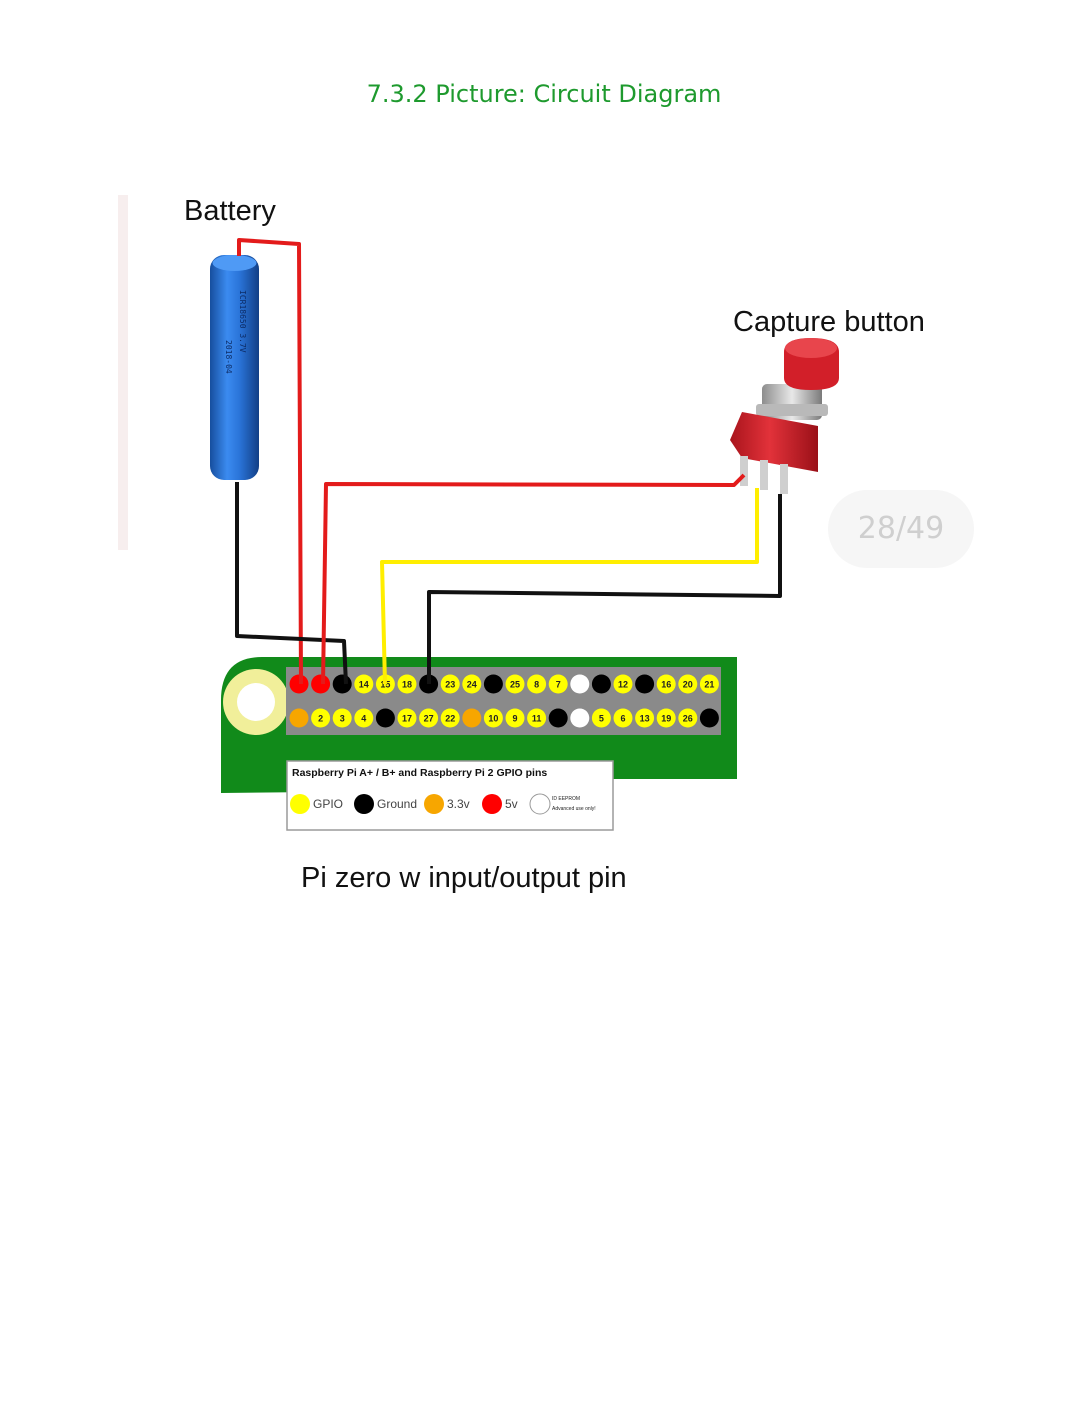  What do you see at coordinates (434, 804) in the screenshot?
I see `legend-swatch-v33` at bounding box center [434, 804].